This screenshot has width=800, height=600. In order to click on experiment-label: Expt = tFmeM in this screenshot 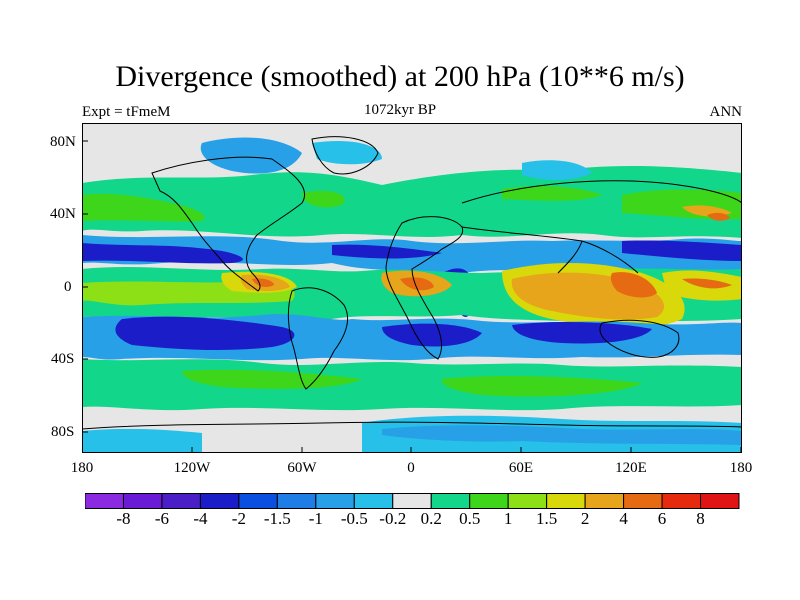, I will do `click(126, 112)`.